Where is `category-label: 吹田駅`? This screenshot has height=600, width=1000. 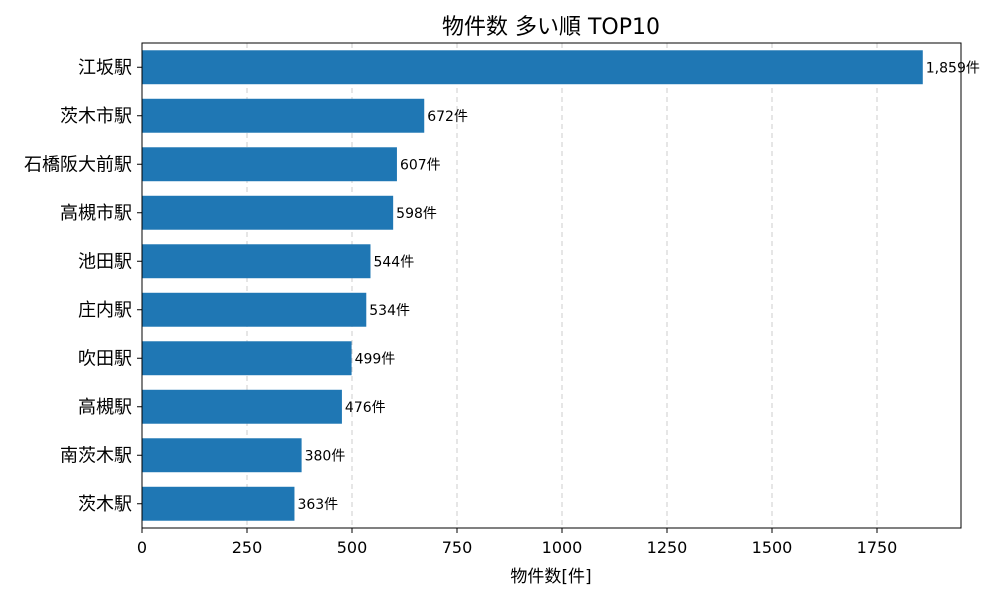 category-label: 吹田駅 is located at coordinates (105, 358).